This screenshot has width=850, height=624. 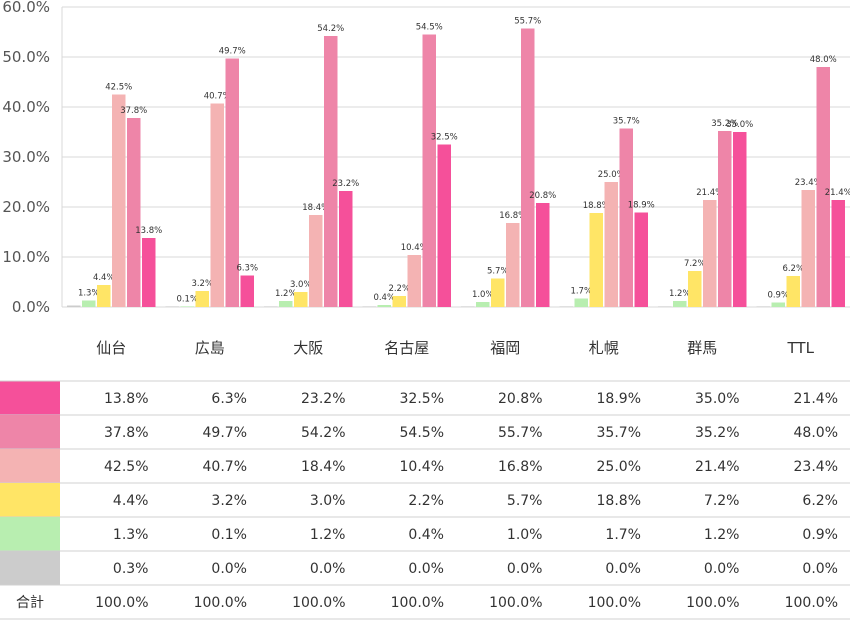 I want to click on table-cell: 25.0%, so click(x=619, y=467).